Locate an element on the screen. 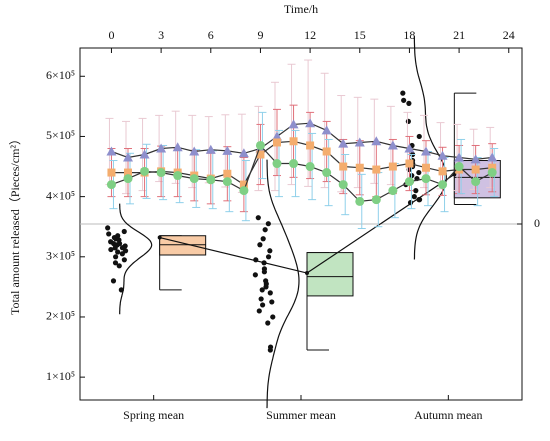 This screenshot has width=550, height=441. x-tick-label: 6 is located at coordinates (211, 35).